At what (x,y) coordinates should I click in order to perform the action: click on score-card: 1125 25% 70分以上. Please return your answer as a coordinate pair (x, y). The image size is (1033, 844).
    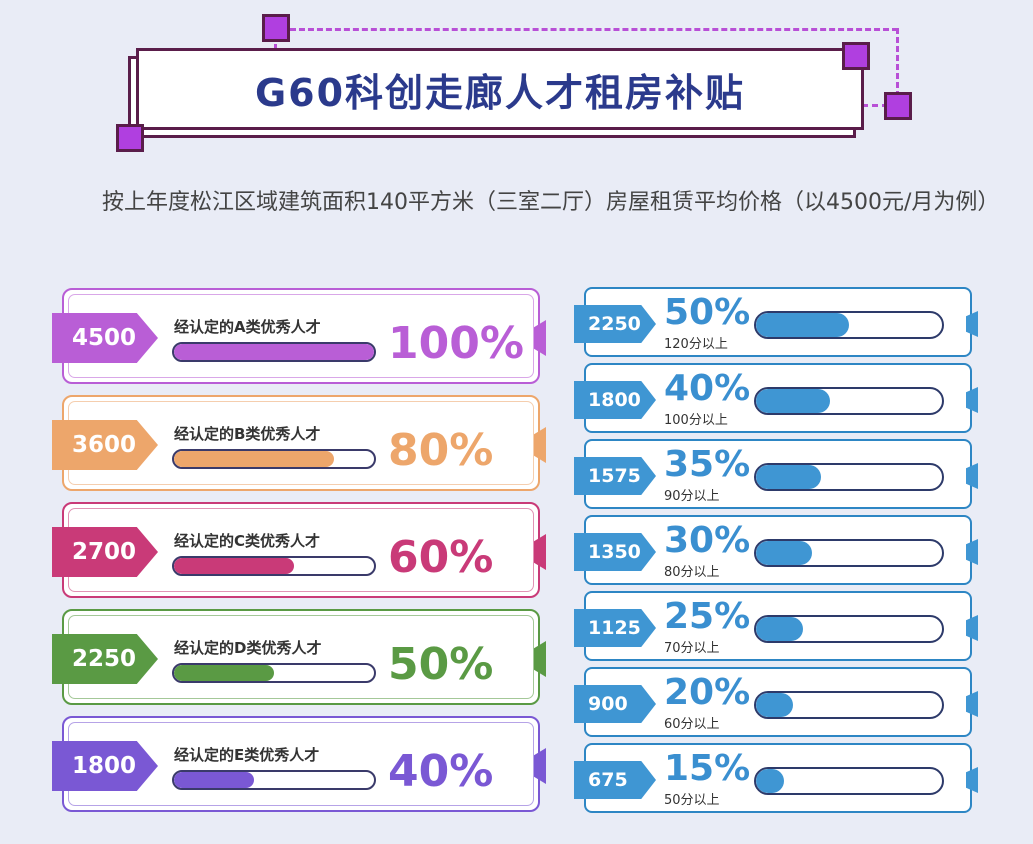
    Looking at the image, I should click on (776, 626).